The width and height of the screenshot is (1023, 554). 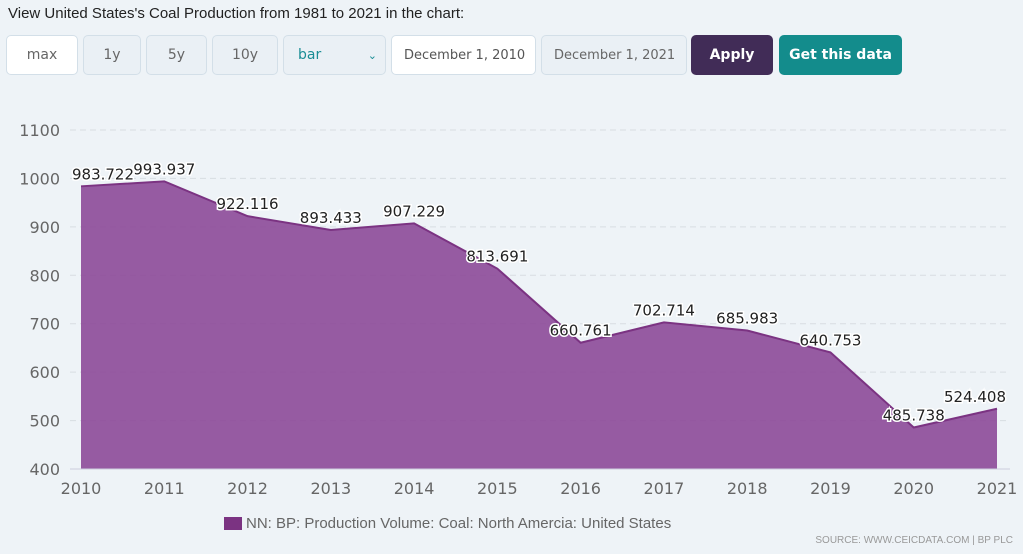 I want to click on range-max-button: max, so click(x=42, y=55).